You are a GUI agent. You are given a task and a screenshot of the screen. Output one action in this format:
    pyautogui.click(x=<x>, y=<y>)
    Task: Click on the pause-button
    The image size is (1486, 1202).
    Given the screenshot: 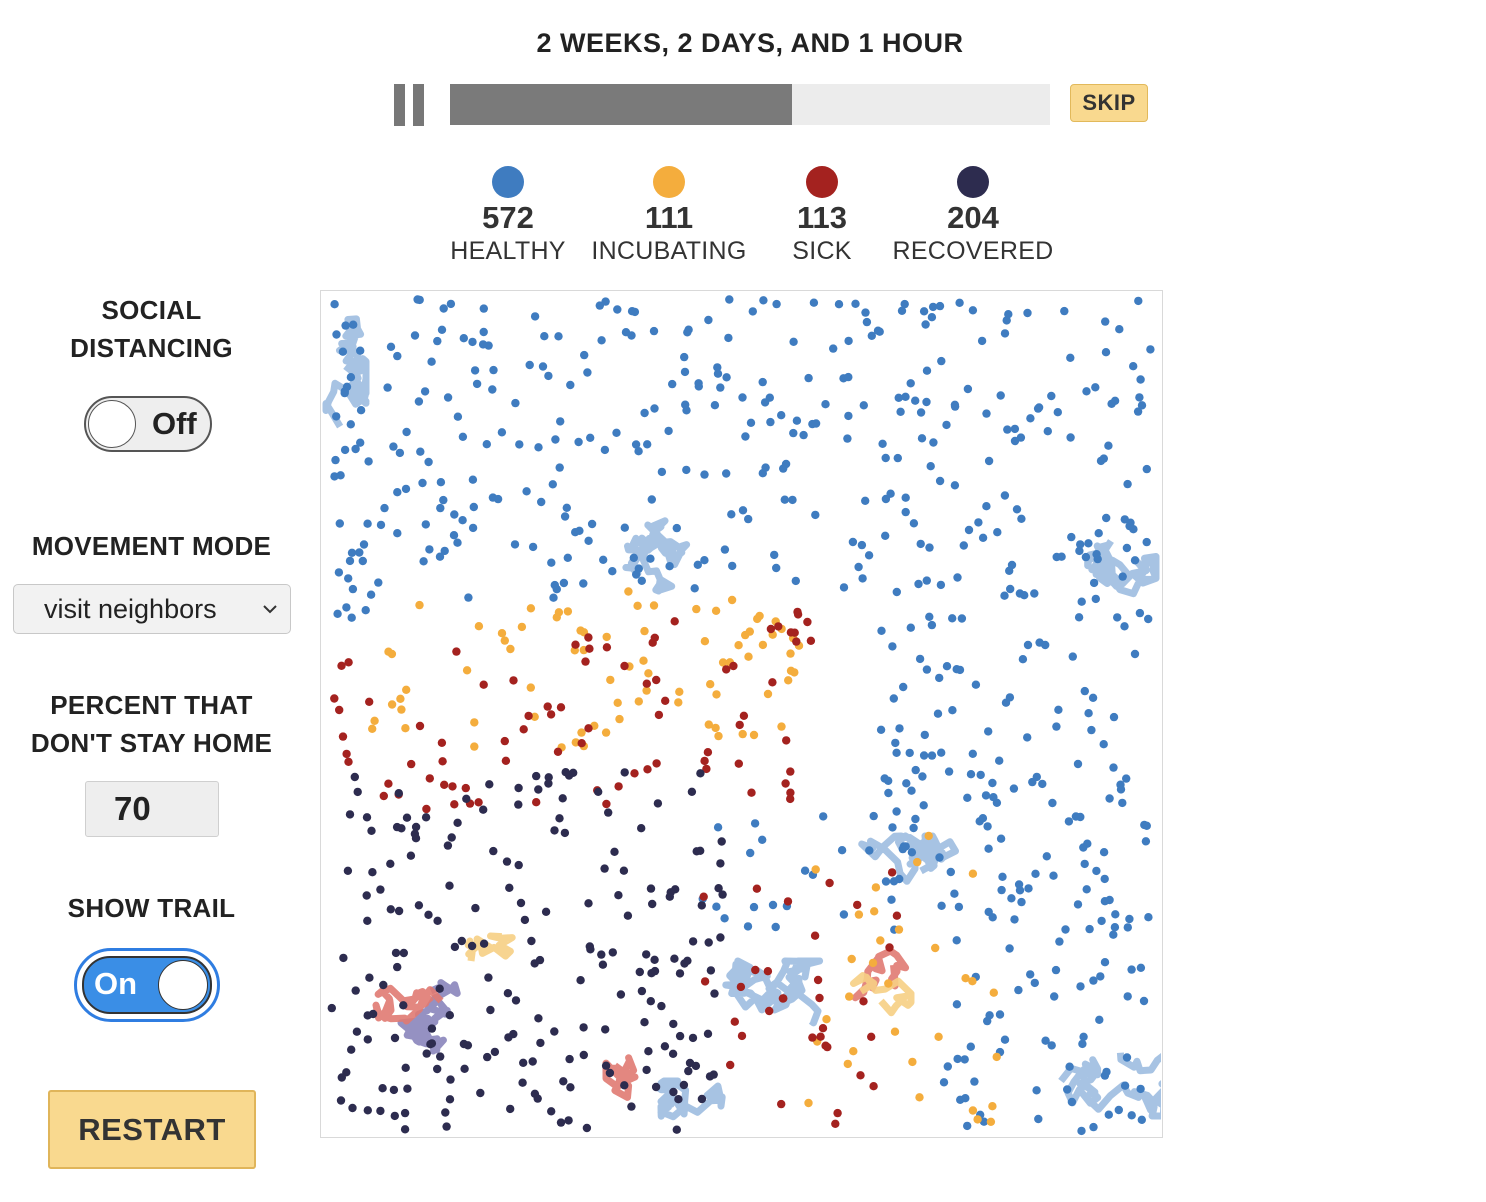 What is the action you would take?
    pyautogui.click(x=410, y=105)
    